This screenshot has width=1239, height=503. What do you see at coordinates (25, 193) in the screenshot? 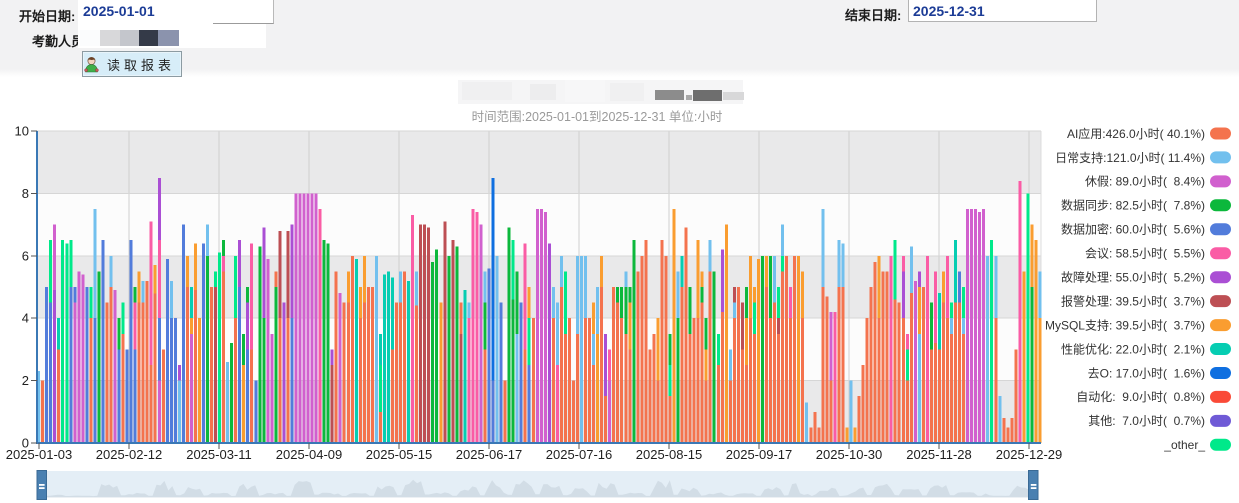
I see `svg-text: 8` at bounding box center [25, 193].